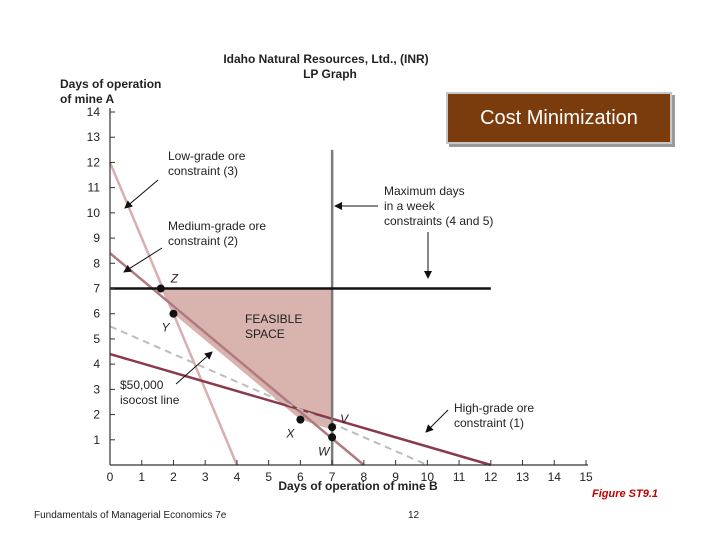  I want to click on x-tick-label: 14, so click(555, 477).